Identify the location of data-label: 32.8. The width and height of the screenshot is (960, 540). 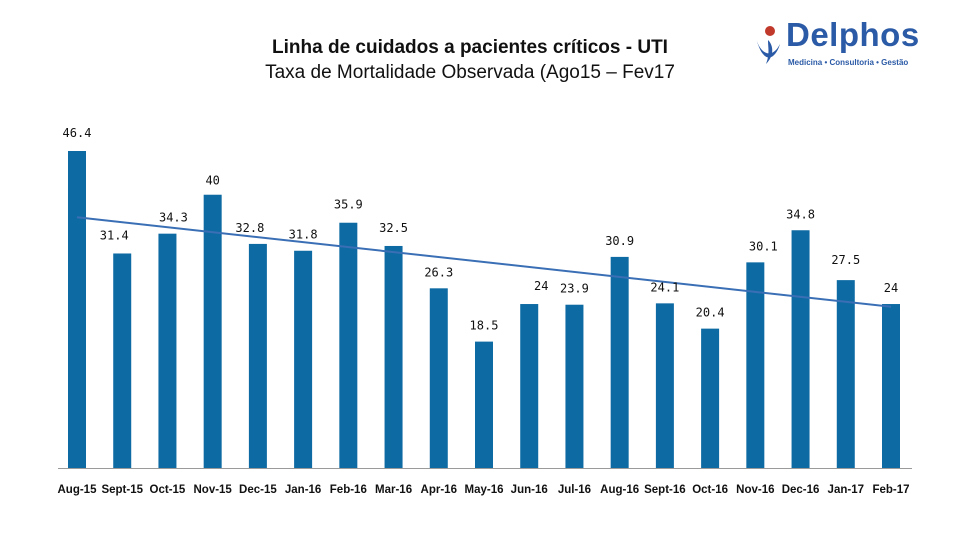
(249, 228).